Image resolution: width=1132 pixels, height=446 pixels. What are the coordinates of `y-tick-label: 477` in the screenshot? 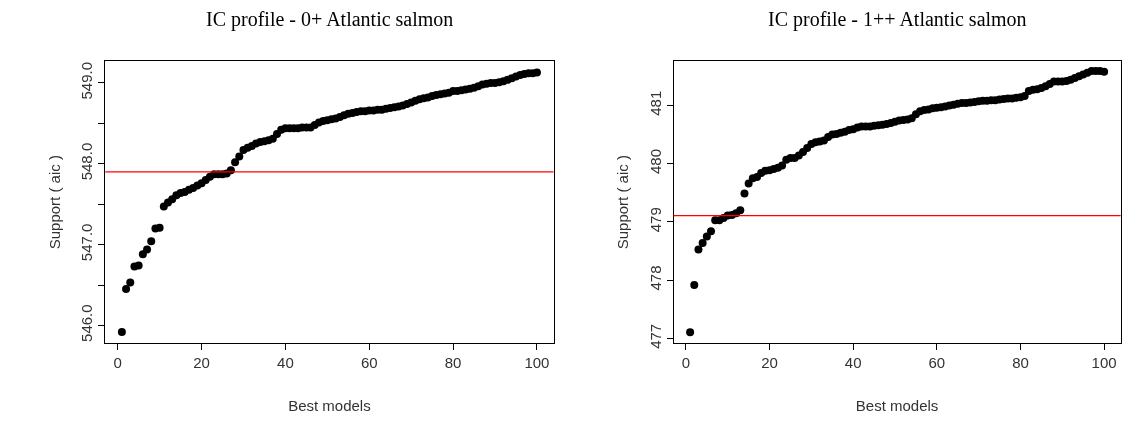 It's located at (655, 336).